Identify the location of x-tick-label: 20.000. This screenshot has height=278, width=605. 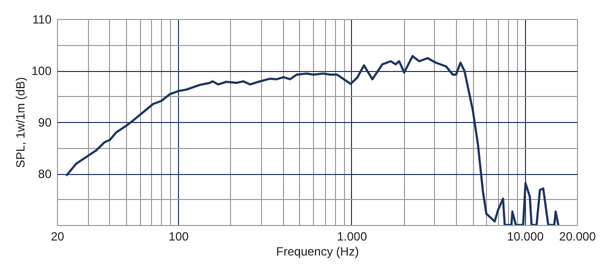
(577, 237).